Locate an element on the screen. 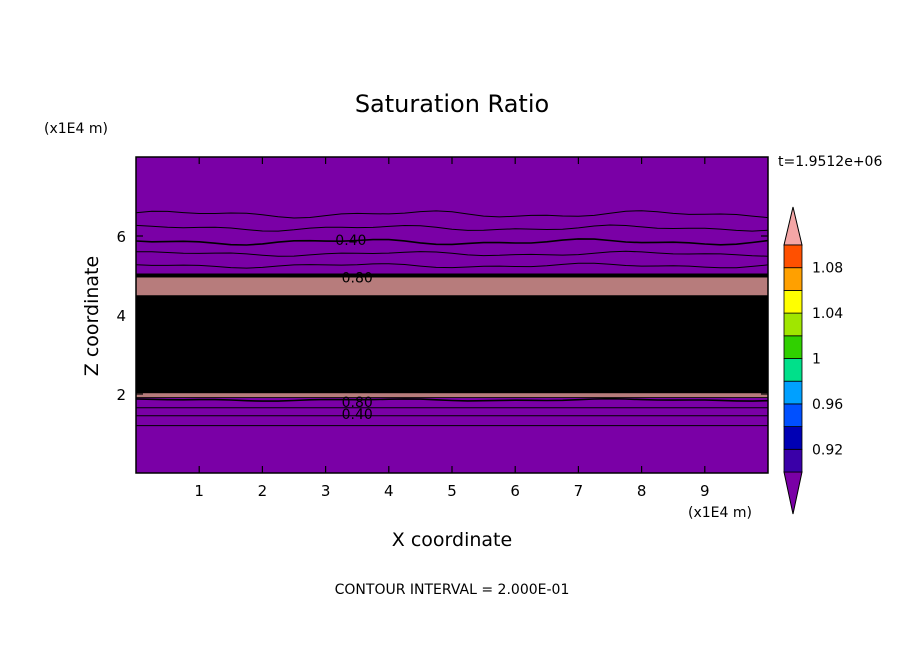 Image resolution: width=904 pixels, height=654 pixels. colorbar-label: 0.92 is located at coordinates (827, 450).